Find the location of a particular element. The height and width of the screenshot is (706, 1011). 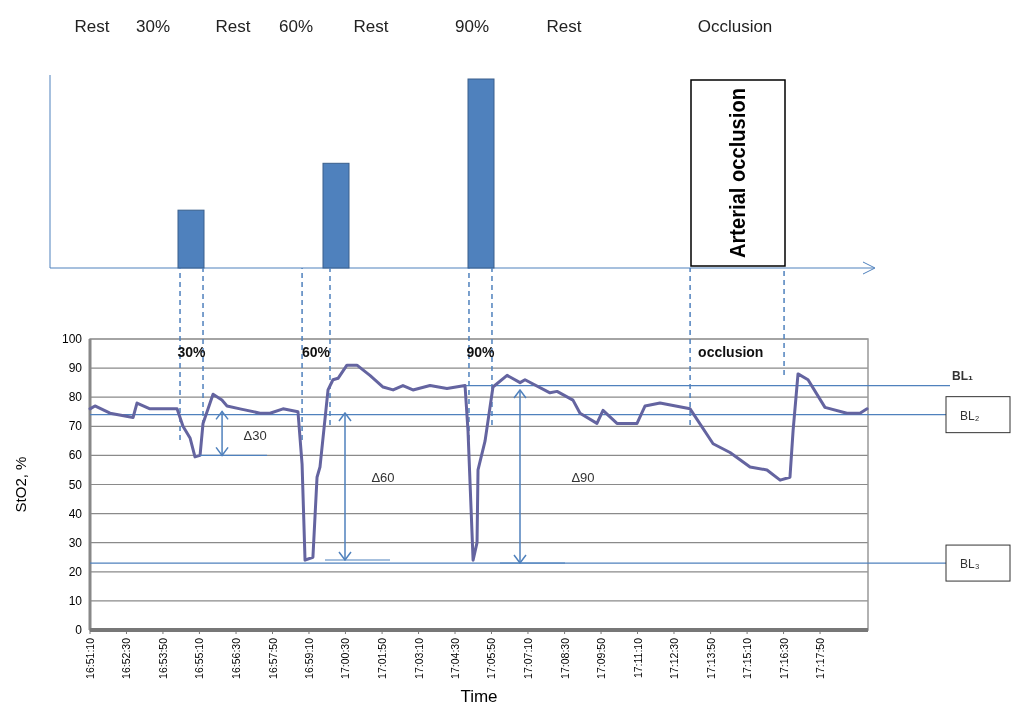

annotation: occlusion is located at coordinates (731, 352).